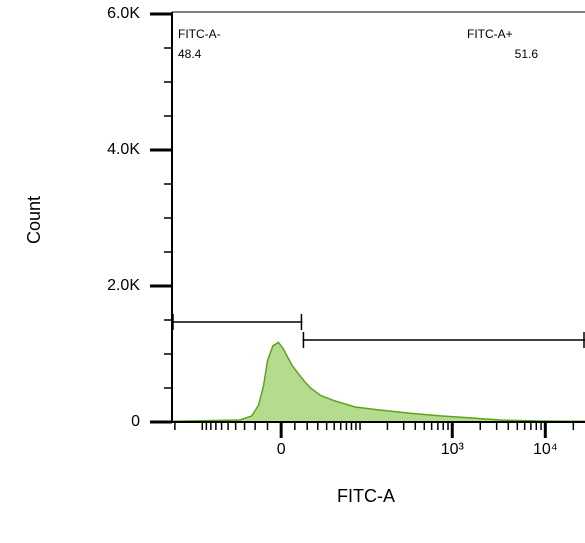  What do you see at coordinates (545, 449) in the screenshot?
I see `x-tick-label: 10⁴` at bounding box center [545, 449].